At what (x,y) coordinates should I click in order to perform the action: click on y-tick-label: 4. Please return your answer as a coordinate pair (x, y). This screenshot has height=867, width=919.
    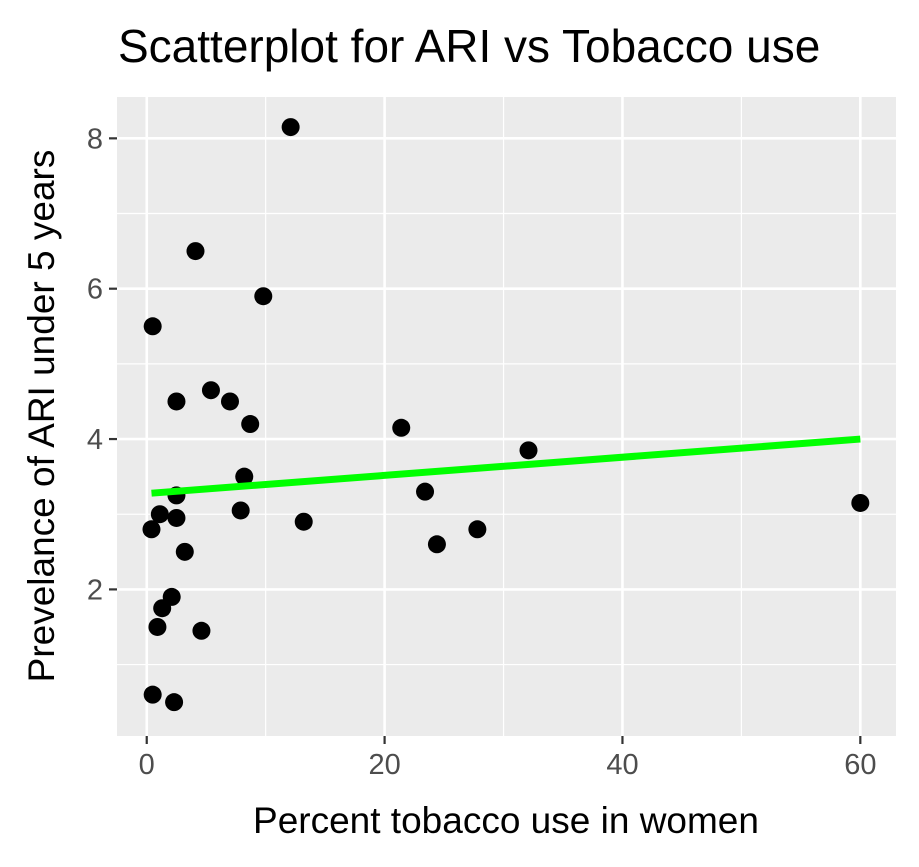
    Looking at the image, I should click on (95, 440).